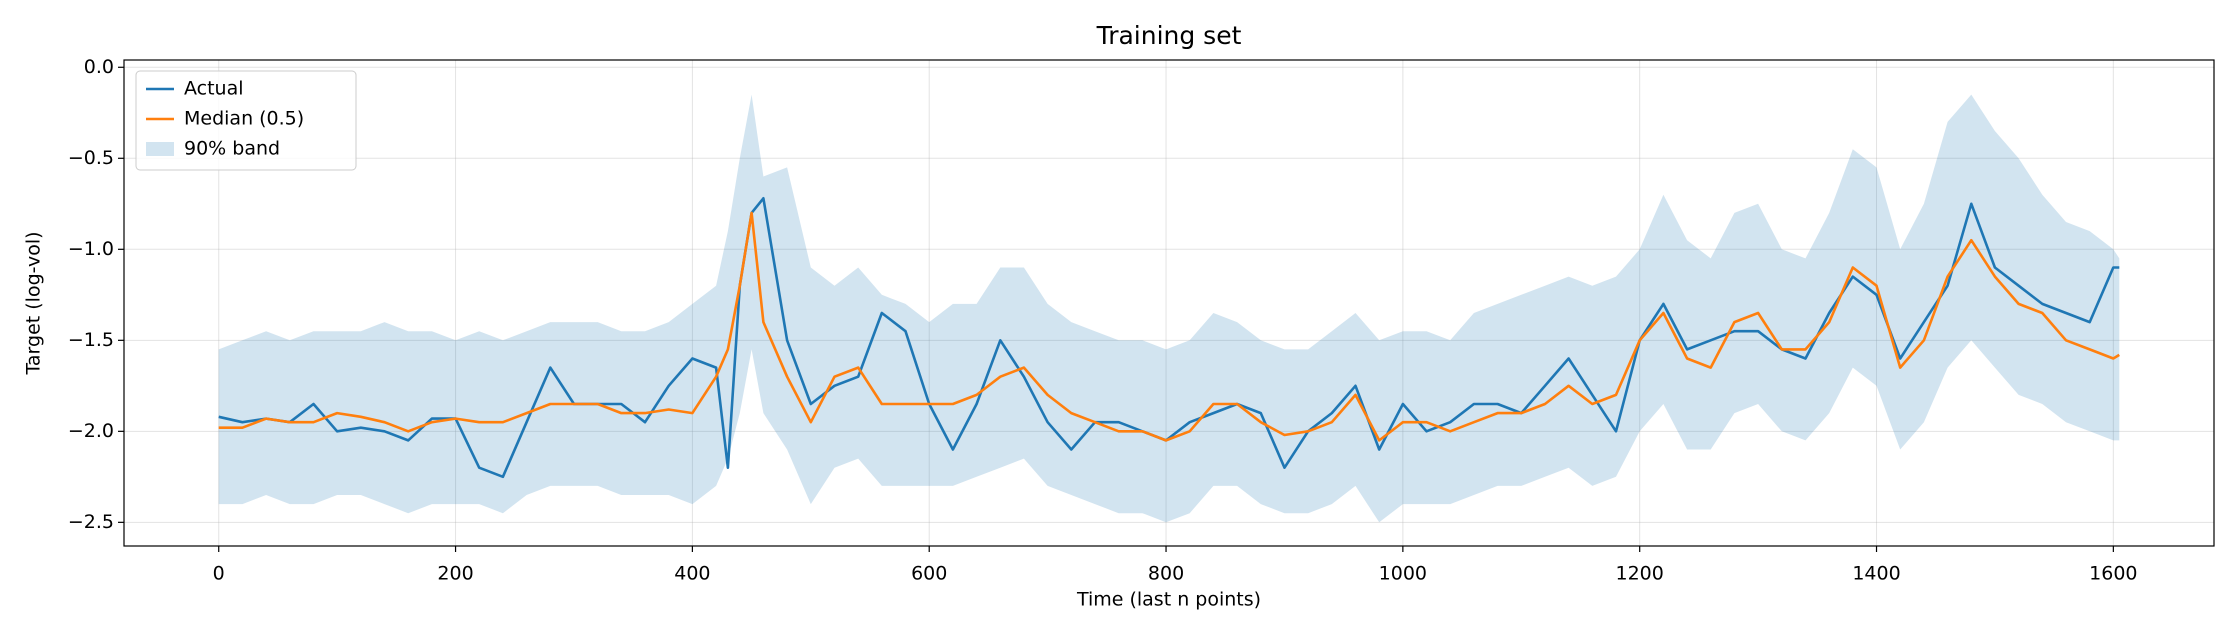 The height and width of the screenshot is (640, 2240). What do you see at coordinates (1403, 574) in the screenshot?
I see `x-tick-label: 1000` at bounding box center [1403, 574].